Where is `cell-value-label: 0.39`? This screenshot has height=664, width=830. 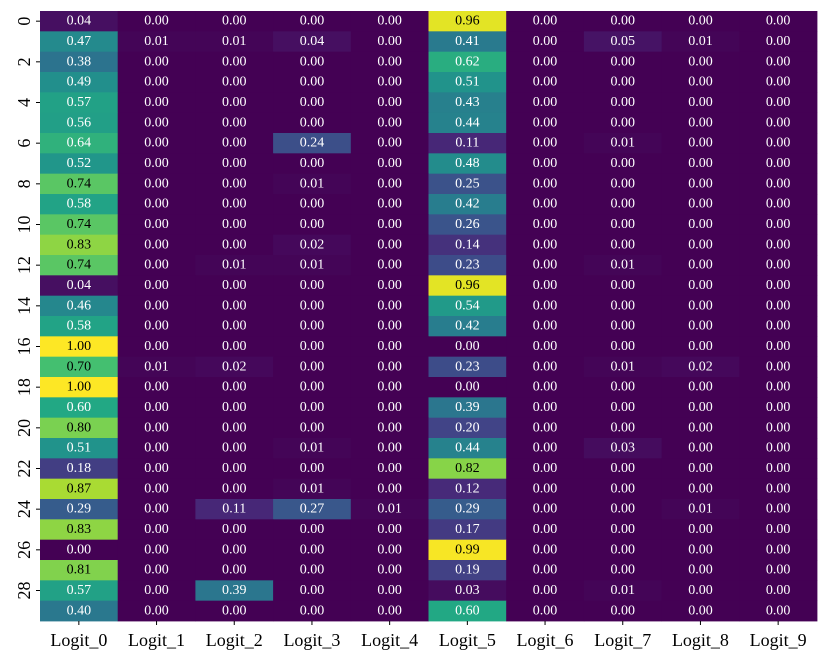
cell-value-label: 0.39 is located at coordinates (467, 407).